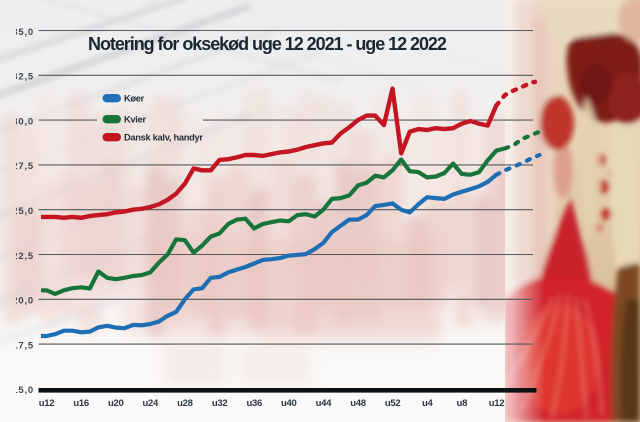 The image size is (640, 422). I want to click on svg-text: Køer, so click(134, 99).